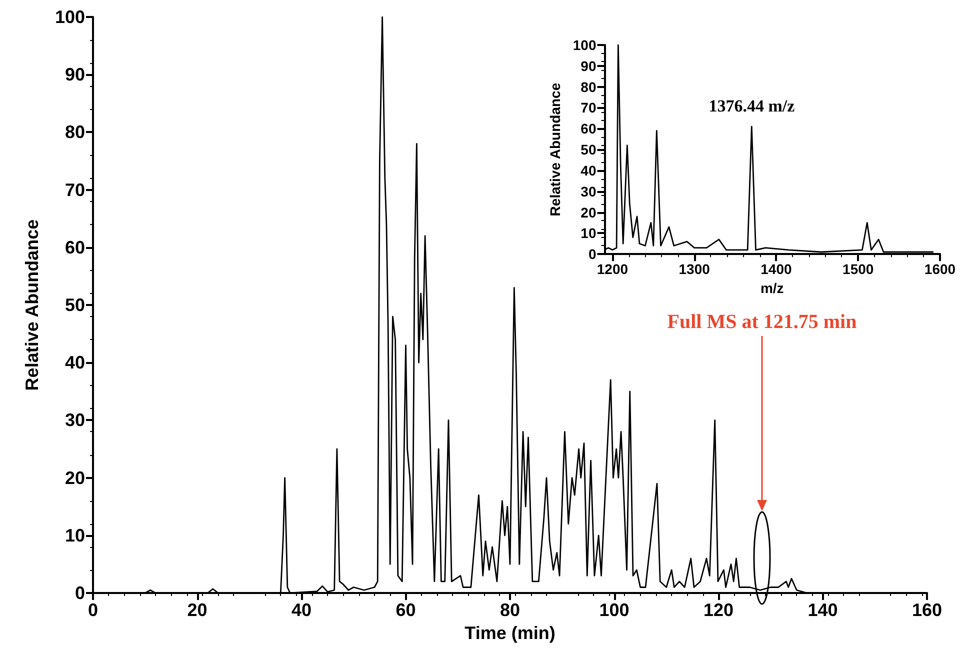 The width and height of the screenshot is (971, 668). What do you see at coordinates (927, 610) in the screenshot?
I see `x-tick-label: 160` at bounding box center [927, 610].